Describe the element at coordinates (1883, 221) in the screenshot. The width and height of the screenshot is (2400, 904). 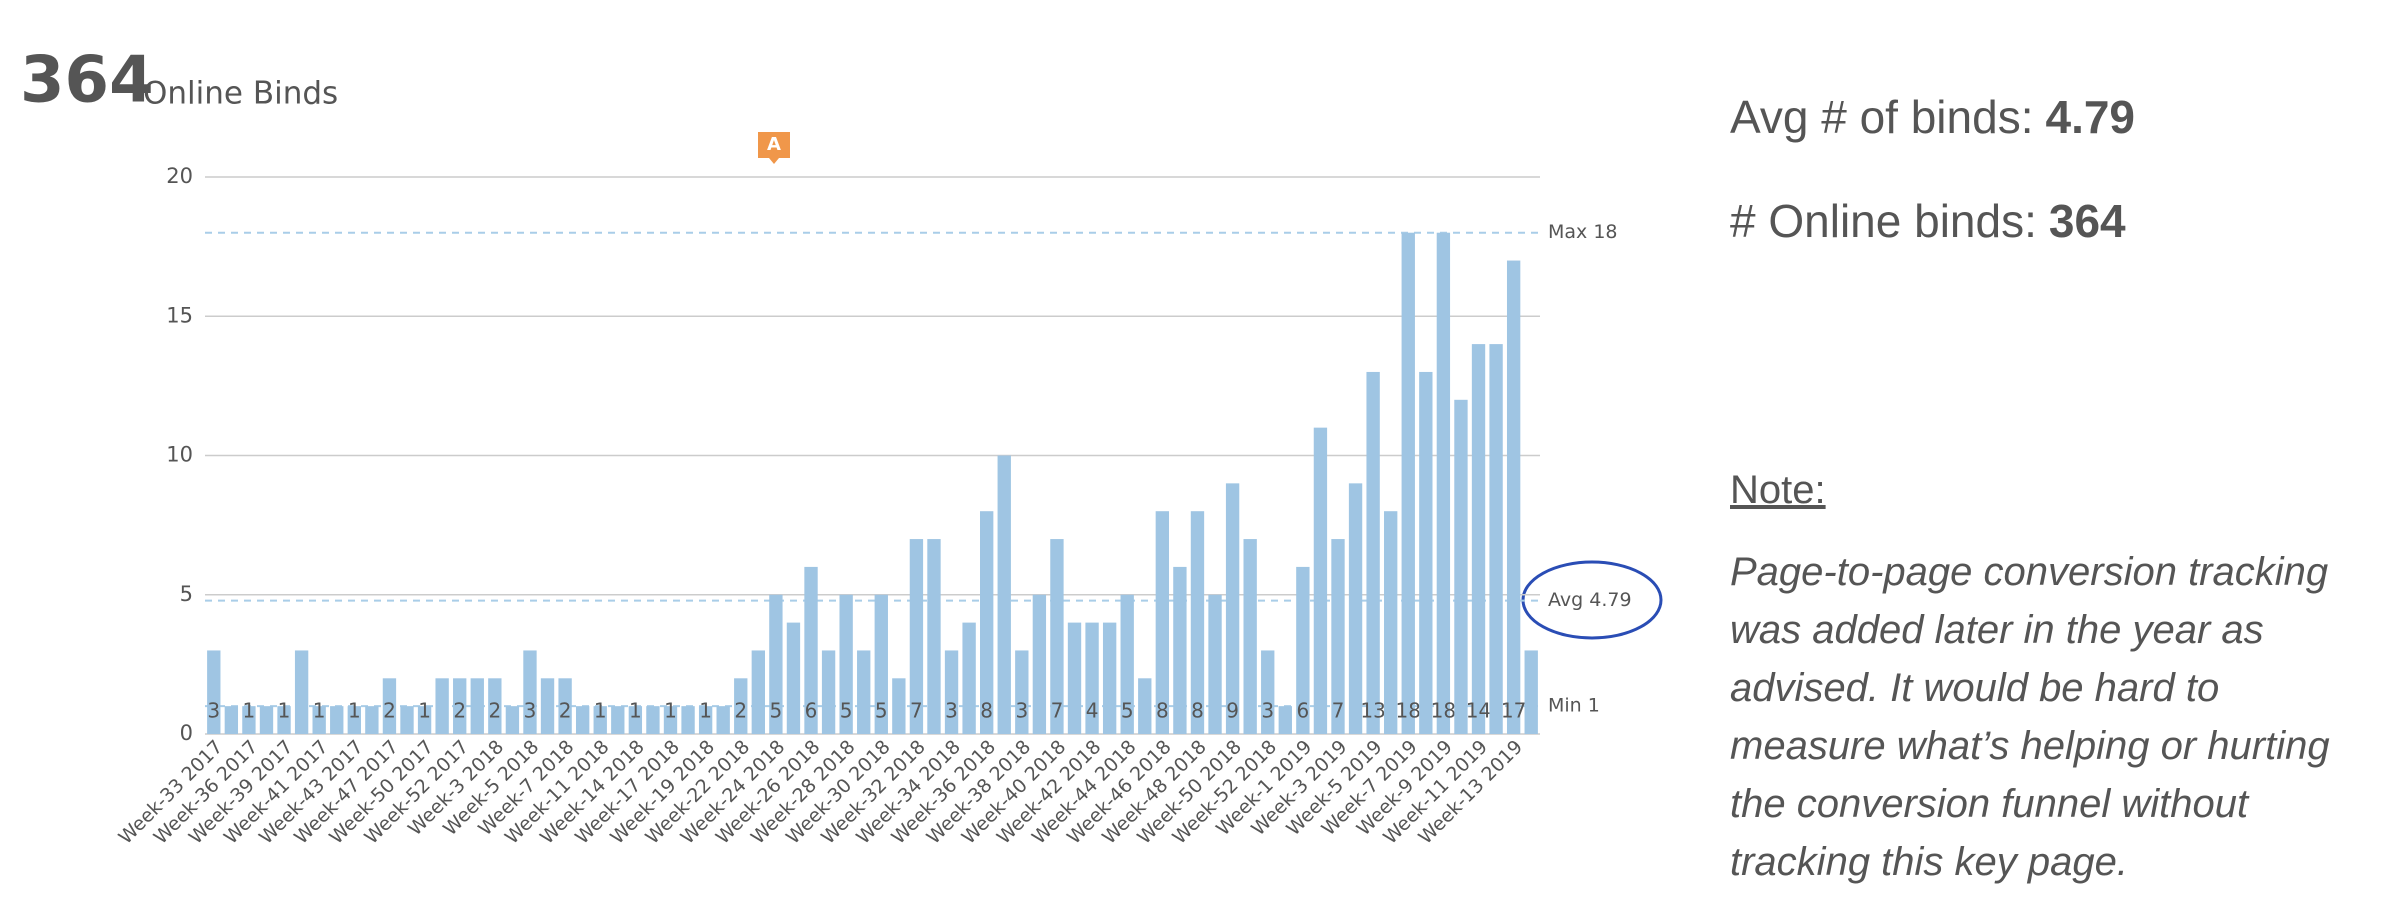
I see `total-stat-label: # Online binds:` at that location.